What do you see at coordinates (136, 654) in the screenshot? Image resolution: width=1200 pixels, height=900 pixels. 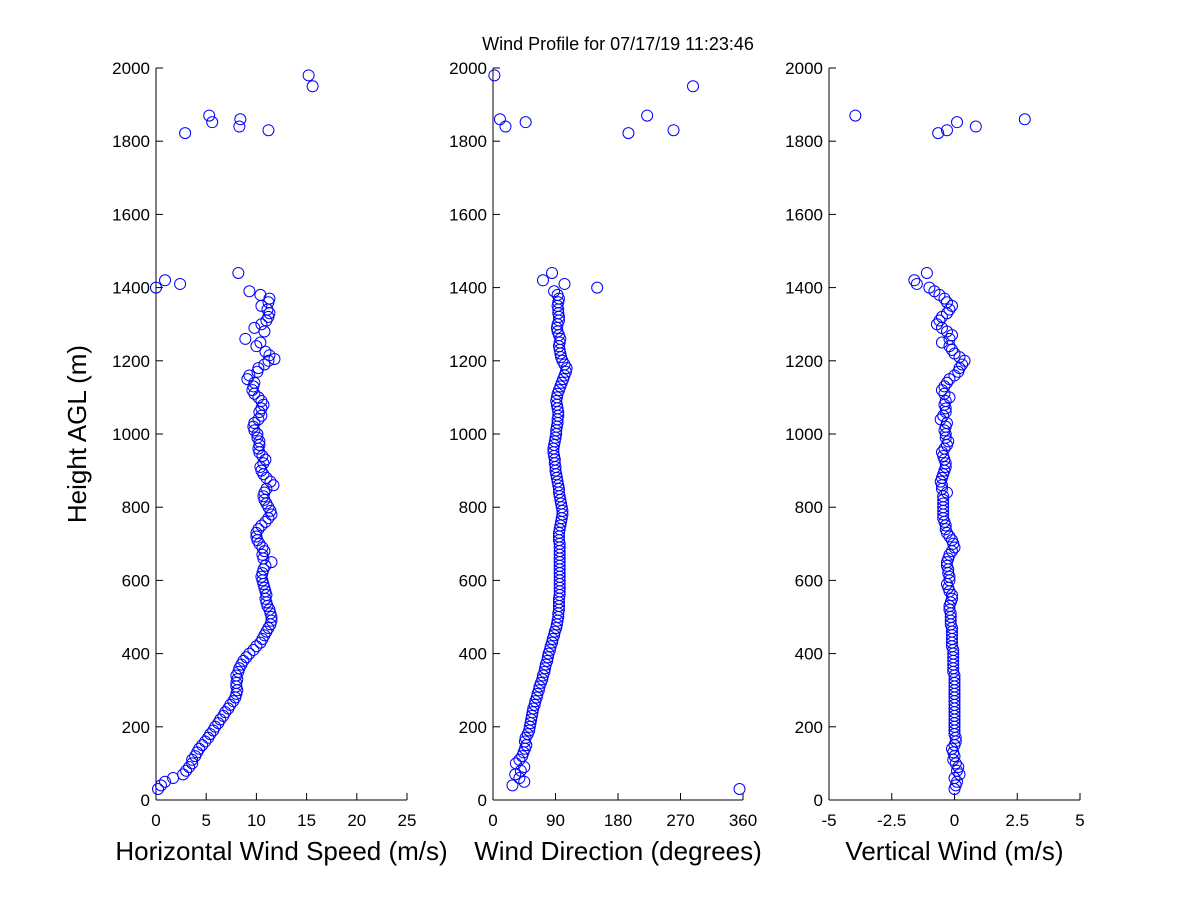 I see `y-tick-label: 400` at bounding box center [136, 654].